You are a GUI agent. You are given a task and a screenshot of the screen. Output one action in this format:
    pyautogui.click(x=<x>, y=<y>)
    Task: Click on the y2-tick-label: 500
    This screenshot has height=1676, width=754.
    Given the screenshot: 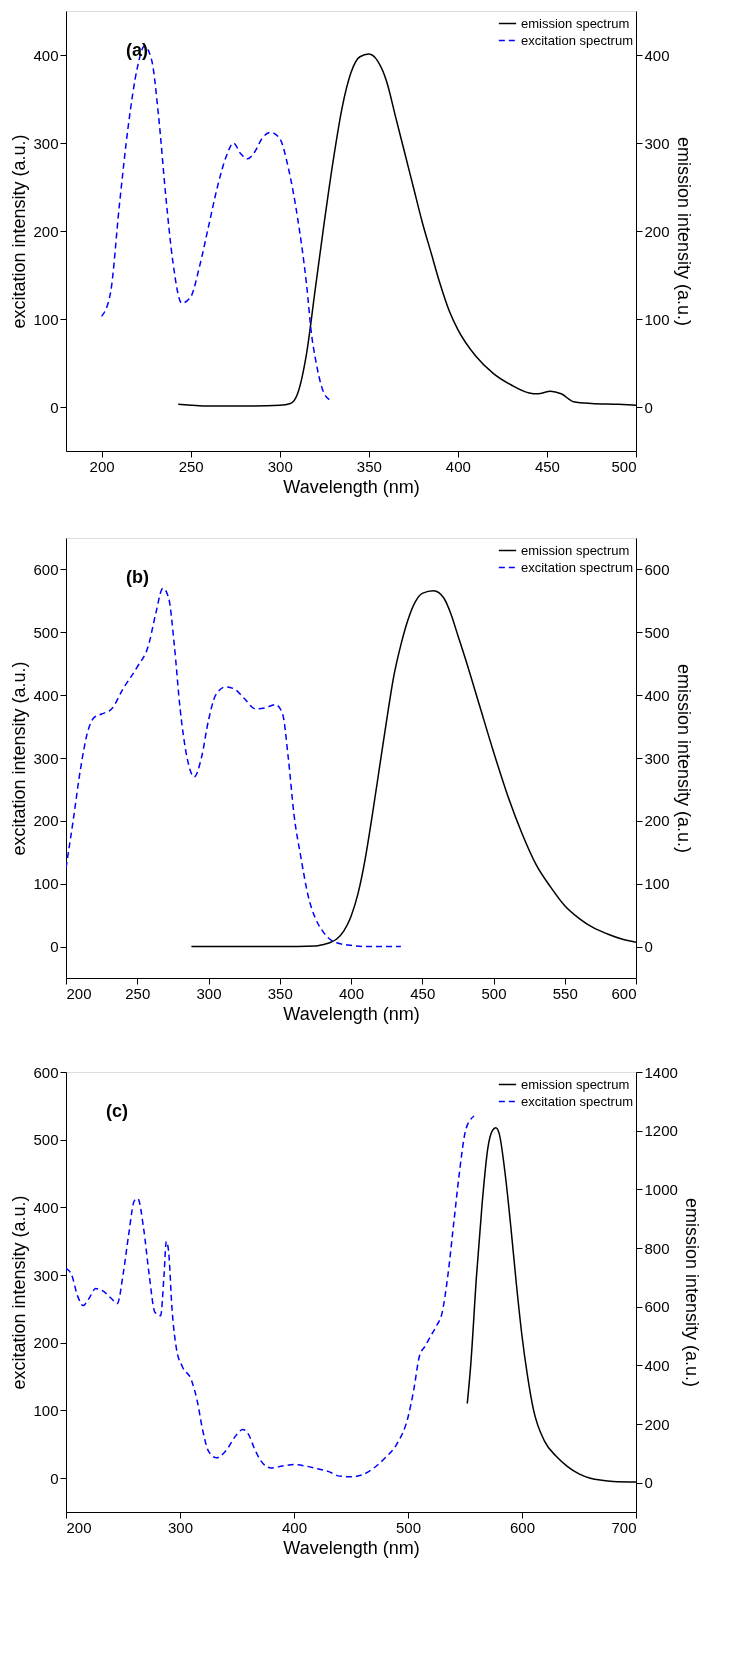 What is the action you would take?
    pyautogui.click(x=657, y=632)
    